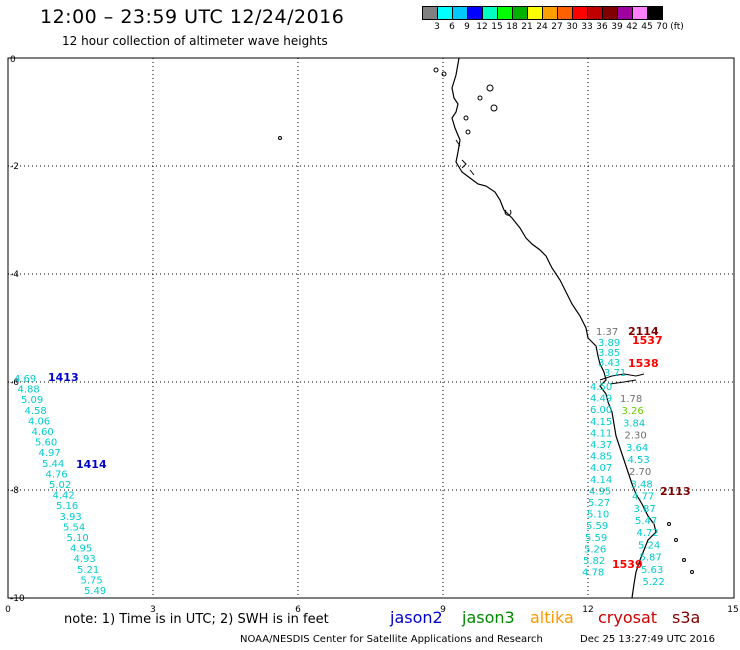 Image resolution: width=740 pixels, height=650 pixels. What do you see at coordinates (46, 443) in the screenshot?
I see `swh-value: 5.60` at bounding box center [46, 443].